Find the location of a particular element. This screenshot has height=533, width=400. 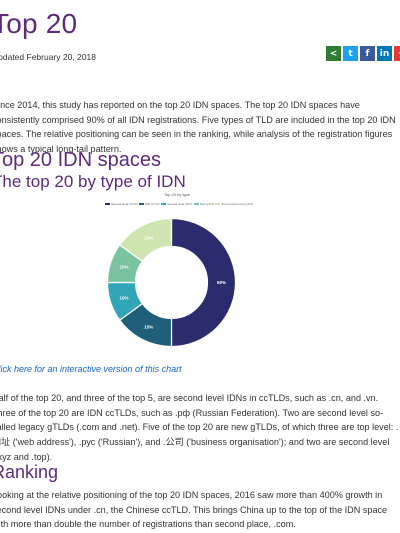

chart-container: Top 20 by type is located at coordinates (177, 193).